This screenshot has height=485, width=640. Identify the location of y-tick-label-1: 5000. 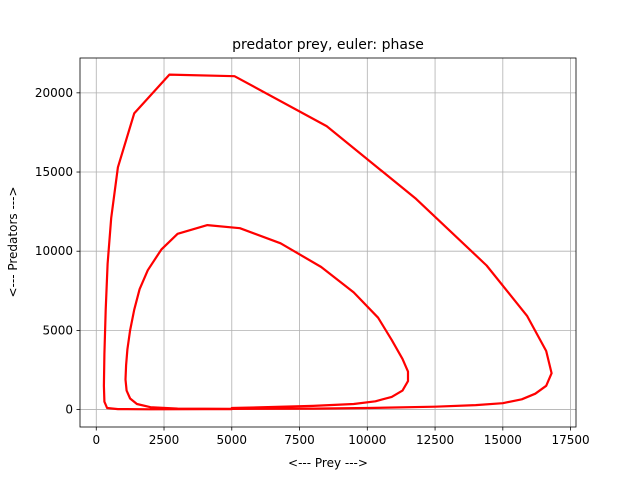
(57, 330).